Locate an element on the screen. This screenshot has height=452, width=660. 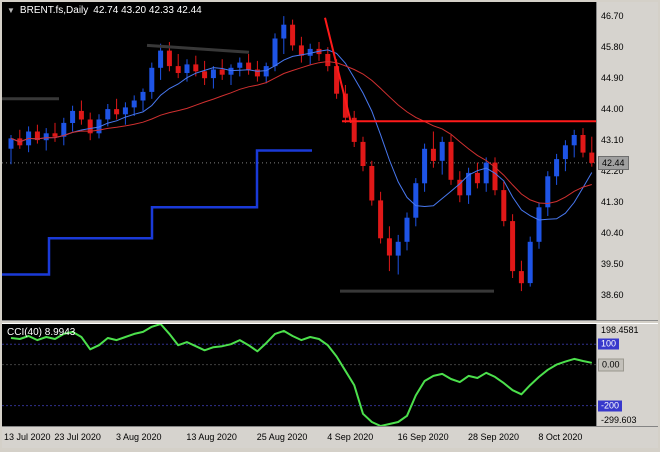
price-tick-label: 42.20 is located at coordinates (612, 171).